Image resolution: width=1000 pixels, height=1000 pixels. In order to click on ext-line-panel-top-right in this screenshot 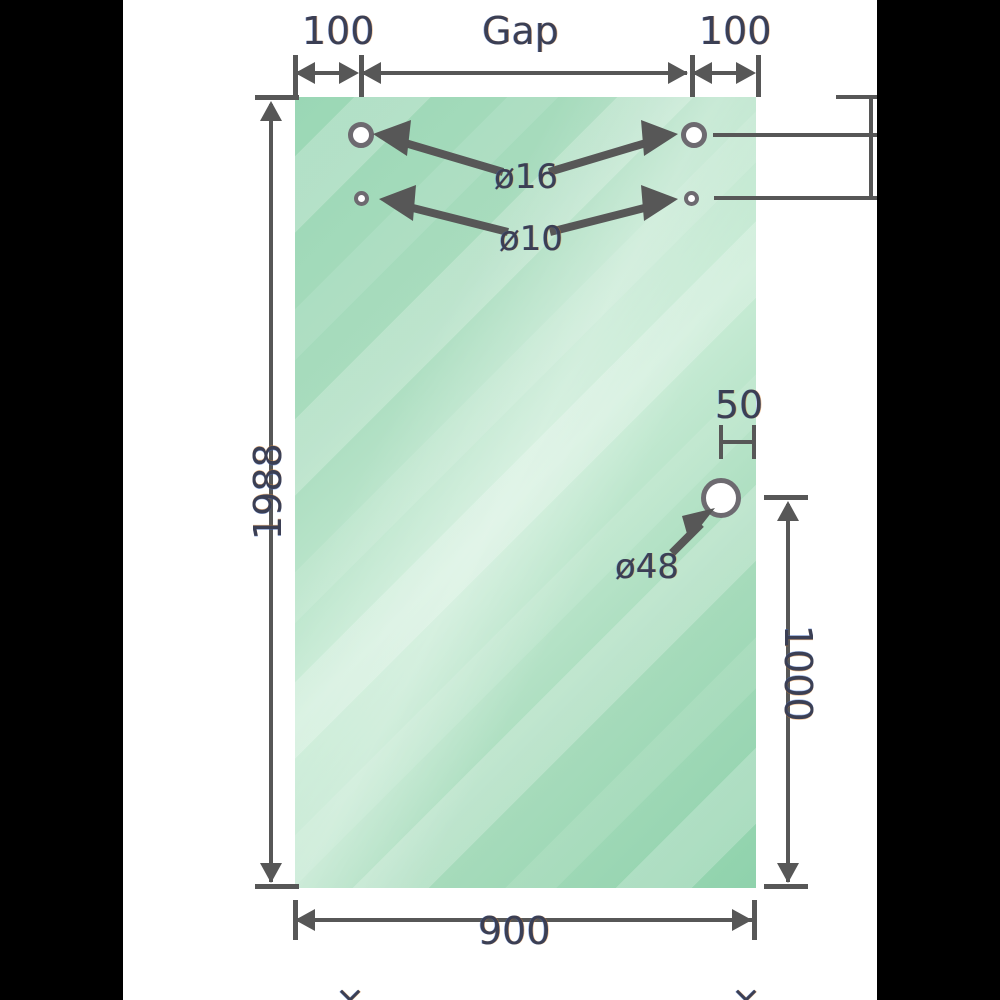, I will do `click(856, 97)`.